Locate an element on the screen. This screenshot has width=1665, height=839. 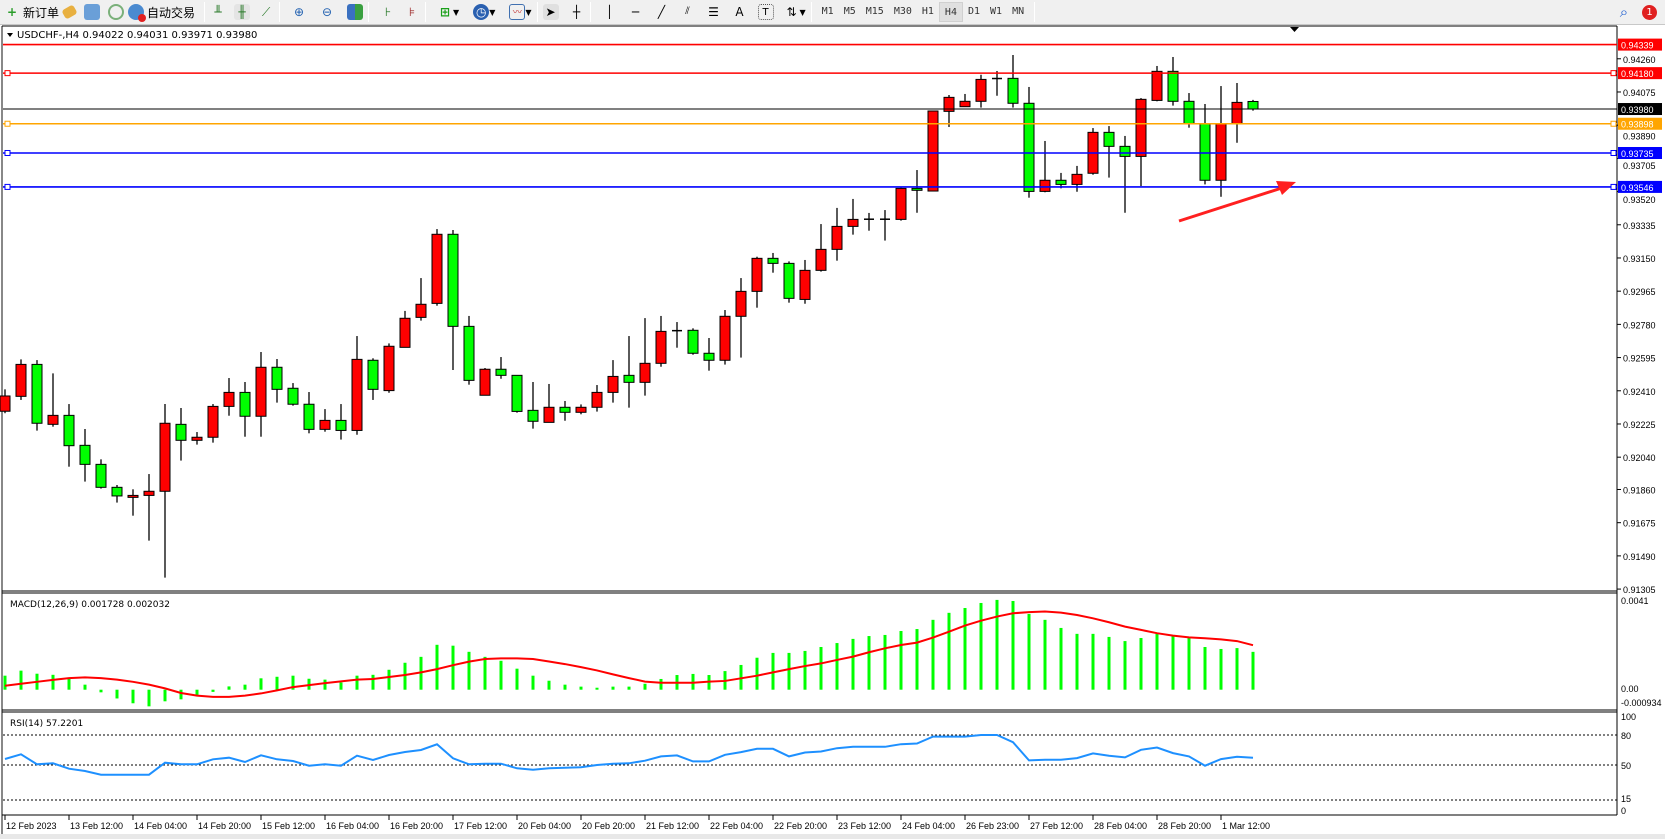
chart-shift-icon: ⊧ is located at coordinates (412, 12).